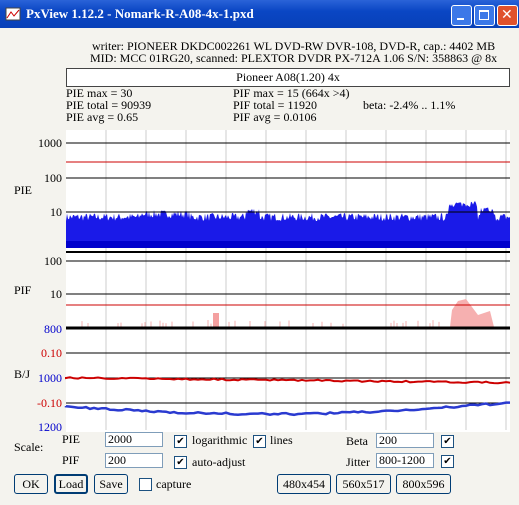  What do you see at coordinates (134, 439) in the screenshot?
I see `pie-scale-input` at bounding box center [134, 439].